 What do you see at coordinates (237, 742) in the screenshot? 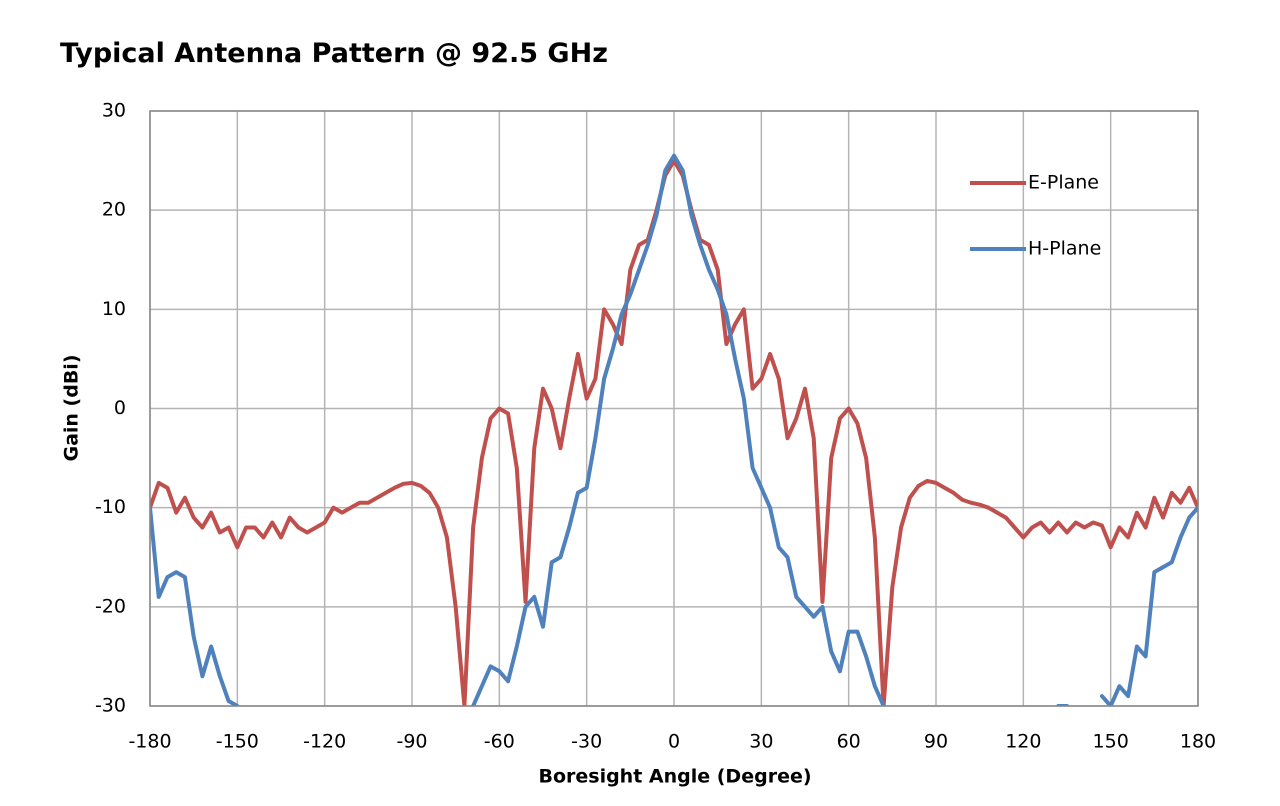
I see `x-tick-label: -150` at bounding box center [237, 742].